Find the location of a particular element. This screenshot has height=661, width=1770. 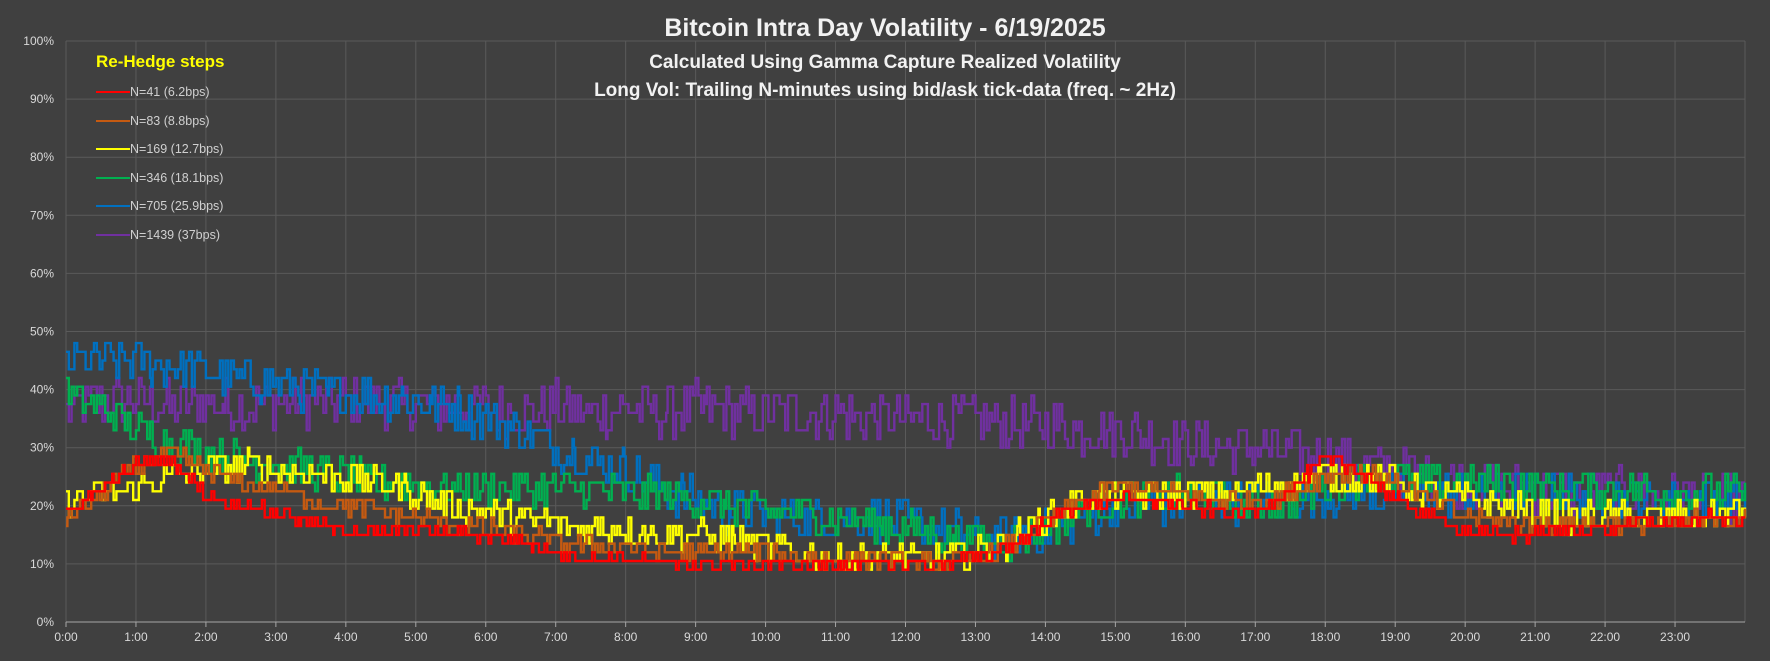

legend-item: N=41 (6.2bps) is located at coordinates (206, 92).